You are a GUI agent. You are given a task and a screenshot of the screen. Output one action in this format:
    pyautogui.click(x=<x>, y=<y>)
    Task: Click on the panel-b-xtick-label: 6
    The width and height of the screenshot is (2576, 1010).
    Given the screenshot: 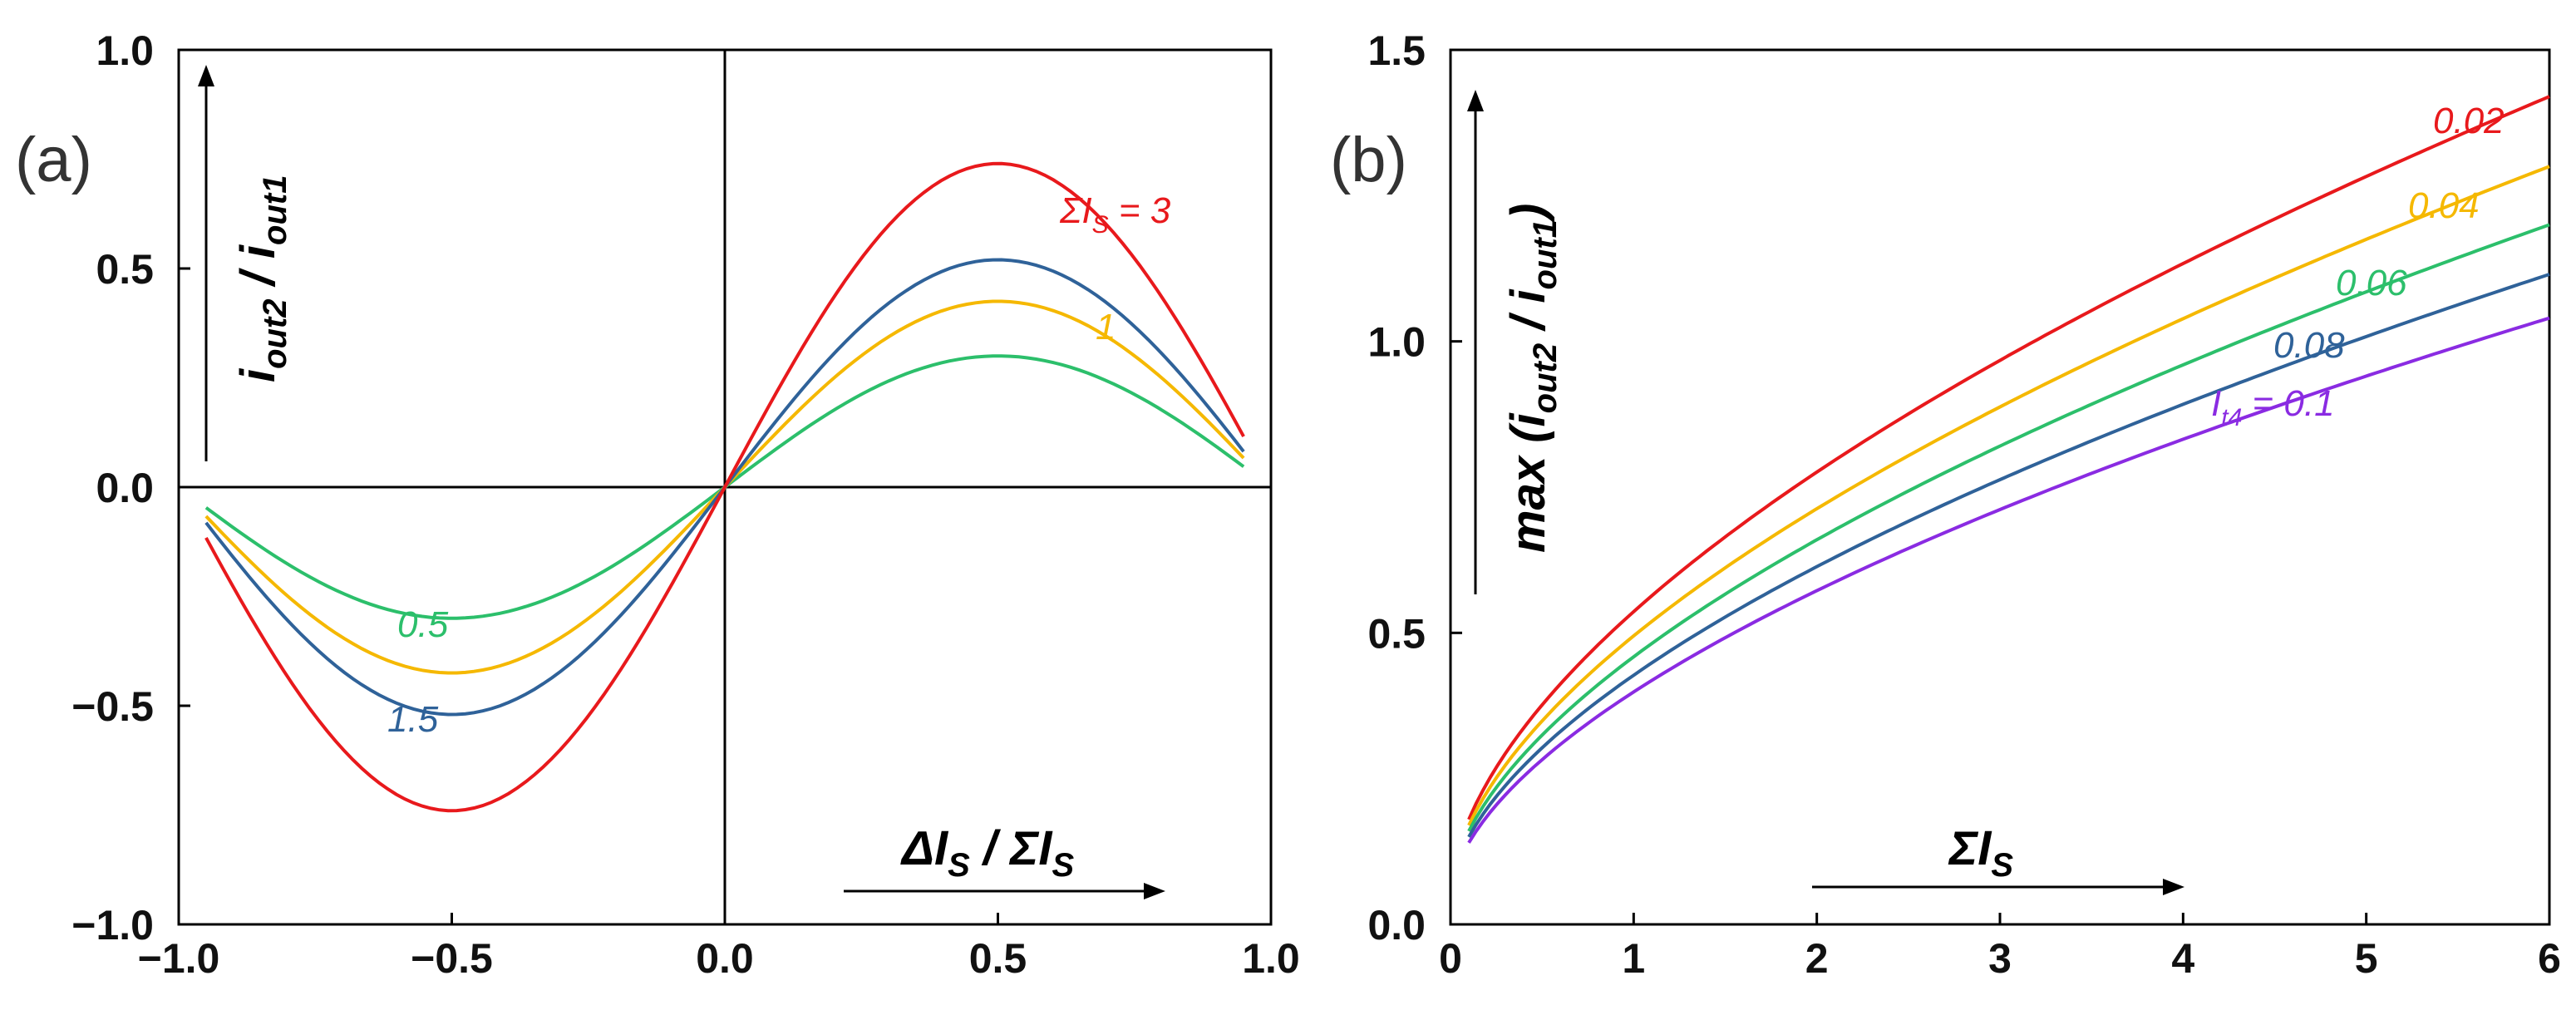 What is the action you would take?
    pyautogui.click(x=2549, y=958)
    